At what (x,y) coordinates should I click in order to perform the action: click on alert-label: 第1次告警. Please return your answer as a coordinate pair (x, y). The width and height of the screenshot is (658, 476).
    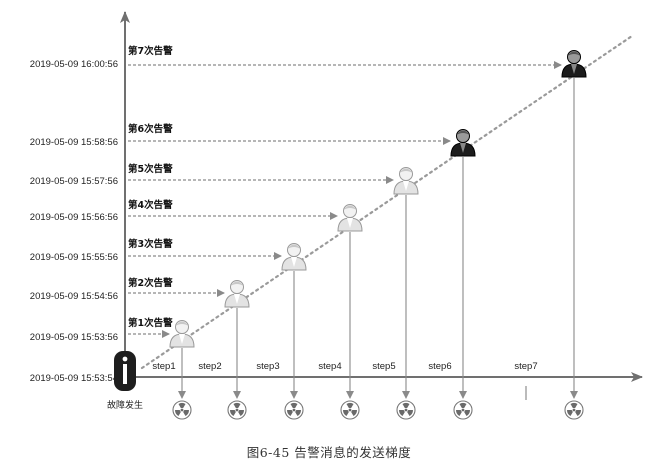
    Looking at the image, I should click on (150, 323).